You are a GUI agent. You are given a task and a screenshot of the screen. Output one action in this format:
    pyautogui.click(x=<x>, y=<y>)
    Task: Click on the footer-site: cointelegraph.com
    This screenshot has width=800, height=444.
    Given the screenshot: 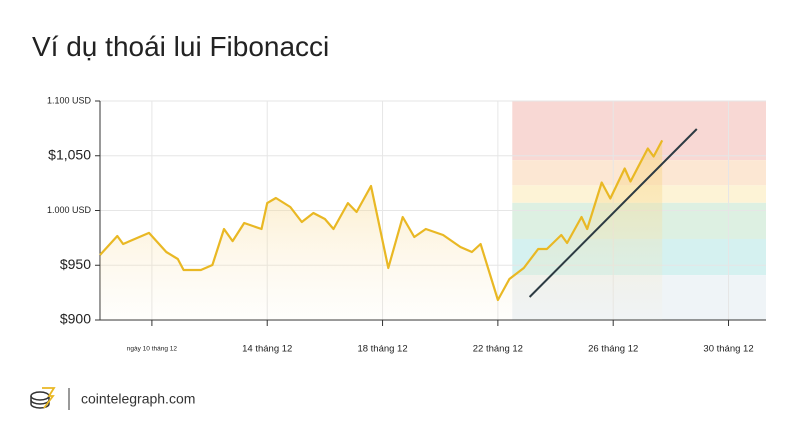 What is the action you would take?
    pyautogui.click(x=138, y=399)
    